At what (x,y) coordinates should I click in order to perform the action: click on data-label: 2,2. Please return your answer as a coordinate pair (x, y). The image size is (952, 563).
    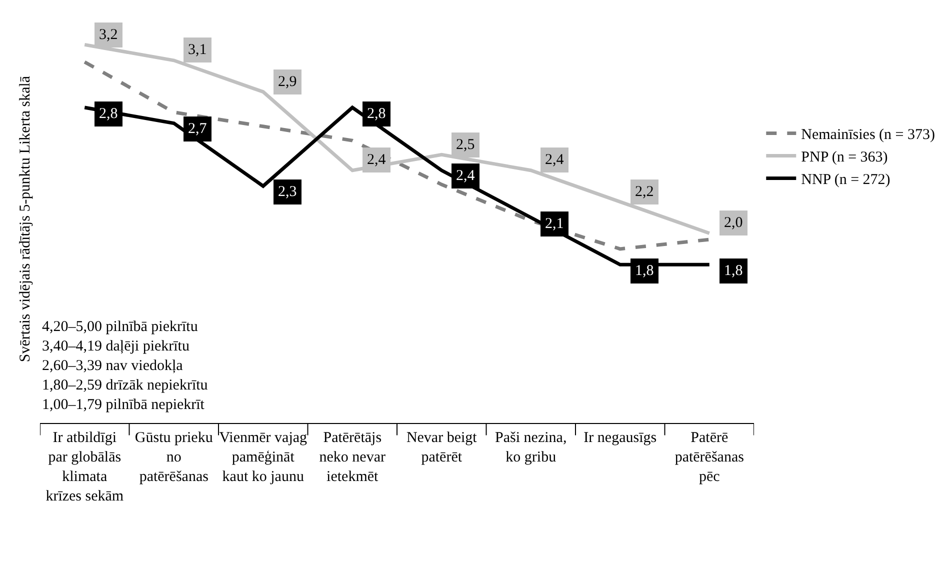
    Looking at the image, I should click on (644, 192).